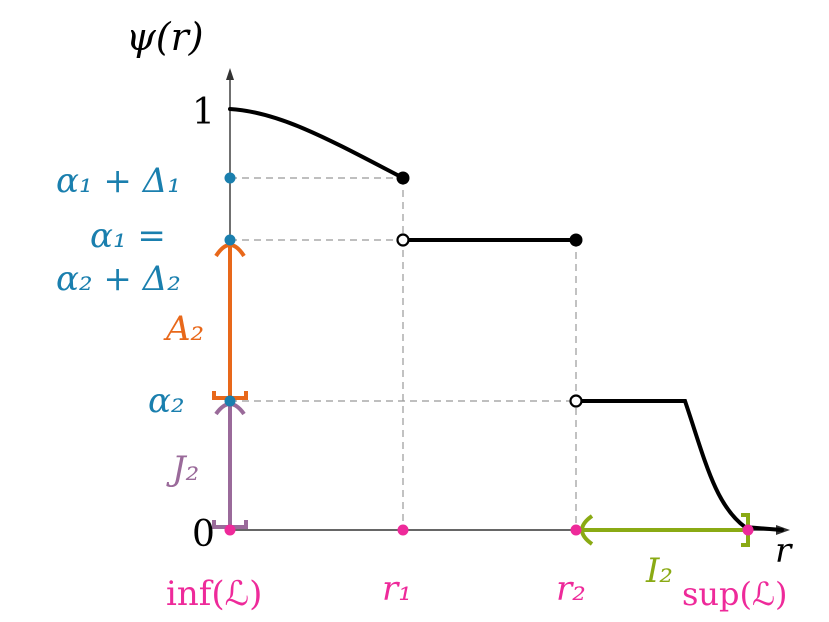 The width and height of the screenshot is (829, 622). I want to click on label-J2: J₂, so click(182, 469).